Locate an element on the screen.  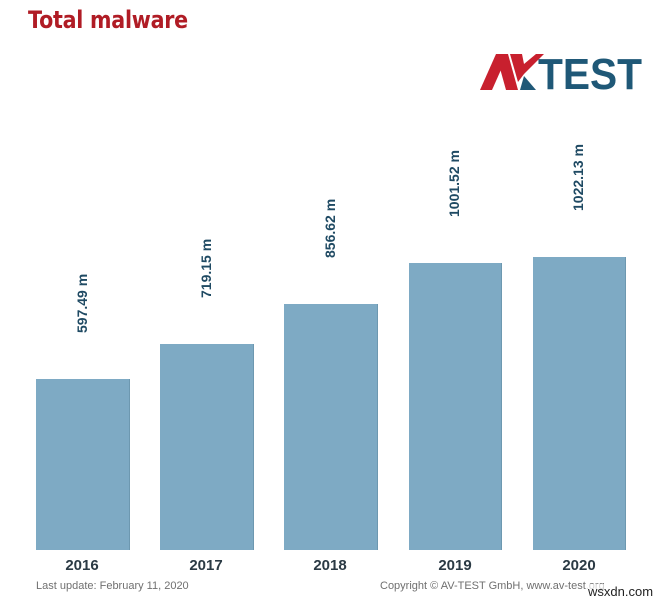
watermark-text: wsxdn.com is located at coordinates (621, 591).